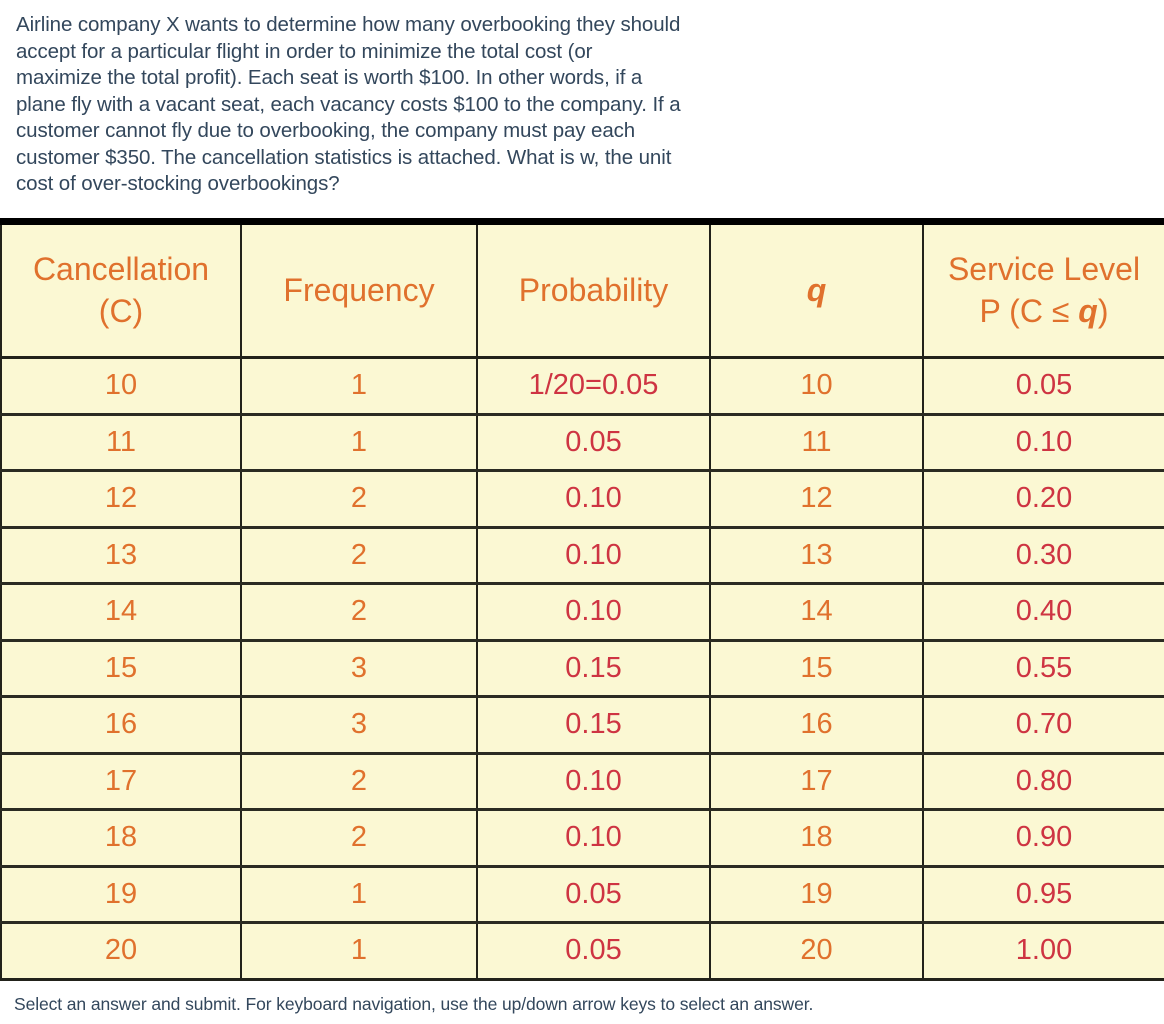 The image size is (1164, 1024). What do you see at coordinates (816, 724) in the screenshot?
I see `cell-q: 16` at bounding box center [816, 724].